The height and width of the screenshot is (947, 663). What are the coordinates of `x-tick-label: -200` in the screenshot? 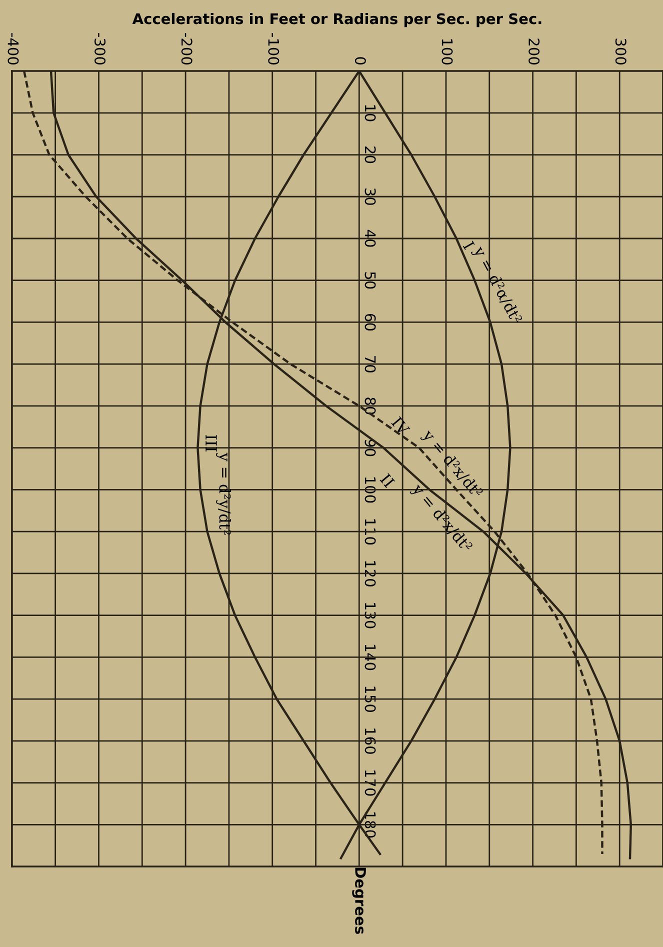 It's located at (186, 48).